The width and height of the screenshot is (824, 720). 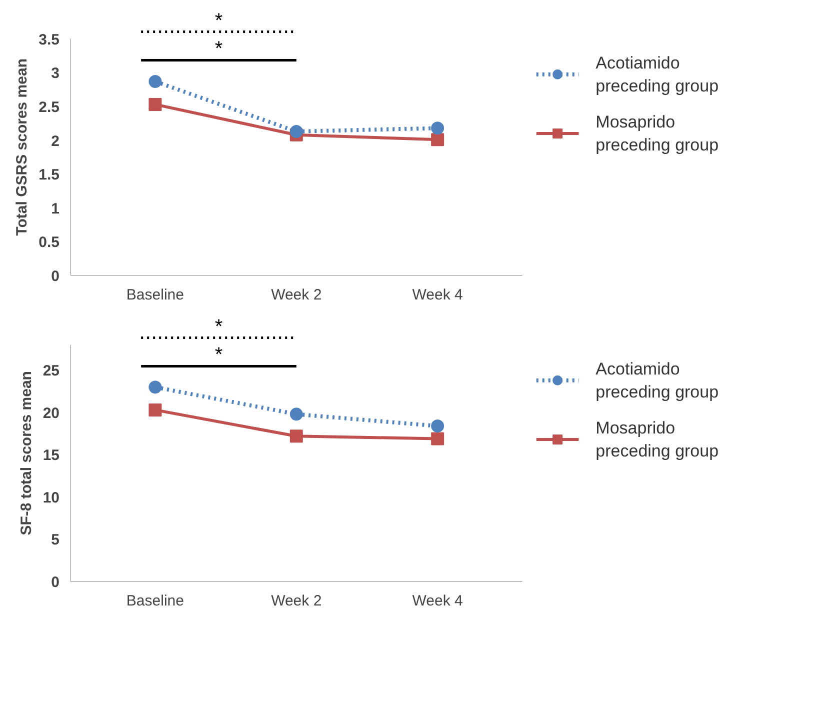 I want to click on y-tick-label: 1, so click(x=55, y=209).